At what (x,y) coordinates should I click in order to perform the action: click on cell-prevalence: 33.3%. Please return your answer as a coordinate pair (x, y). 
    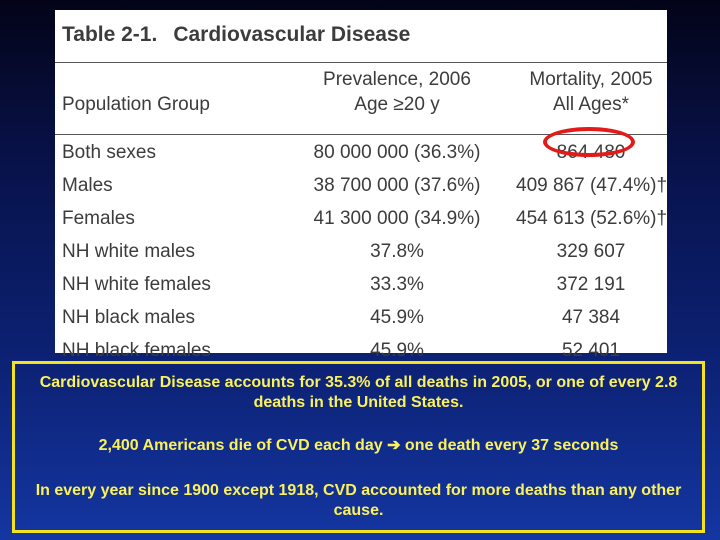
    Looking at the image, I should click on (397, 284).